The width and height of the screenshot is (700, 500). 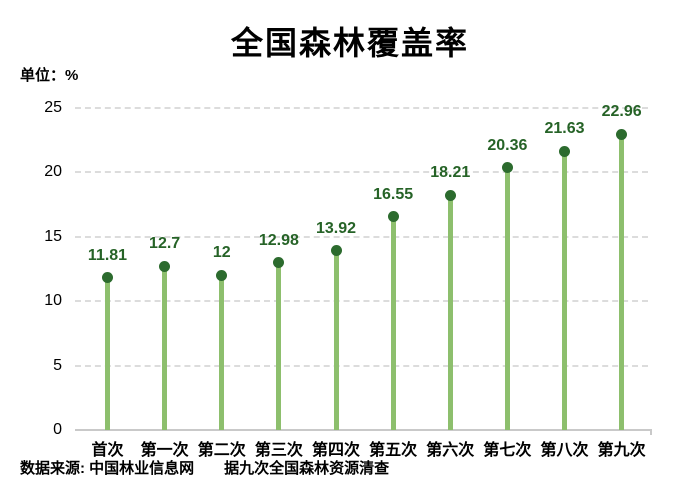 What do you see at coordinates (165, 244) in the screenshot?
I see `value-label: 12.7` at bounding box center [165, 244].